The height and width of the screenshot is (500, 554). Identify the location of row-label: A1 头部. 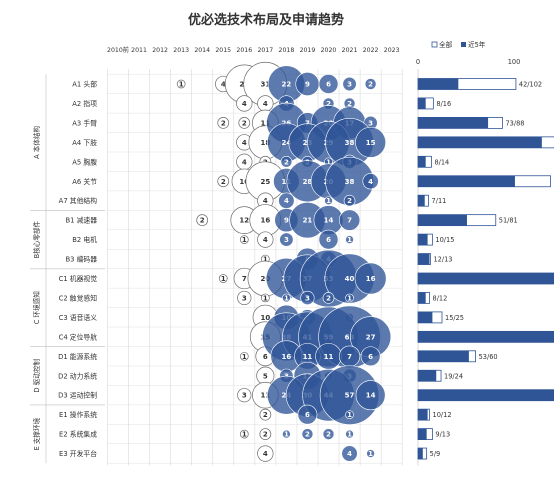
(84, 84).